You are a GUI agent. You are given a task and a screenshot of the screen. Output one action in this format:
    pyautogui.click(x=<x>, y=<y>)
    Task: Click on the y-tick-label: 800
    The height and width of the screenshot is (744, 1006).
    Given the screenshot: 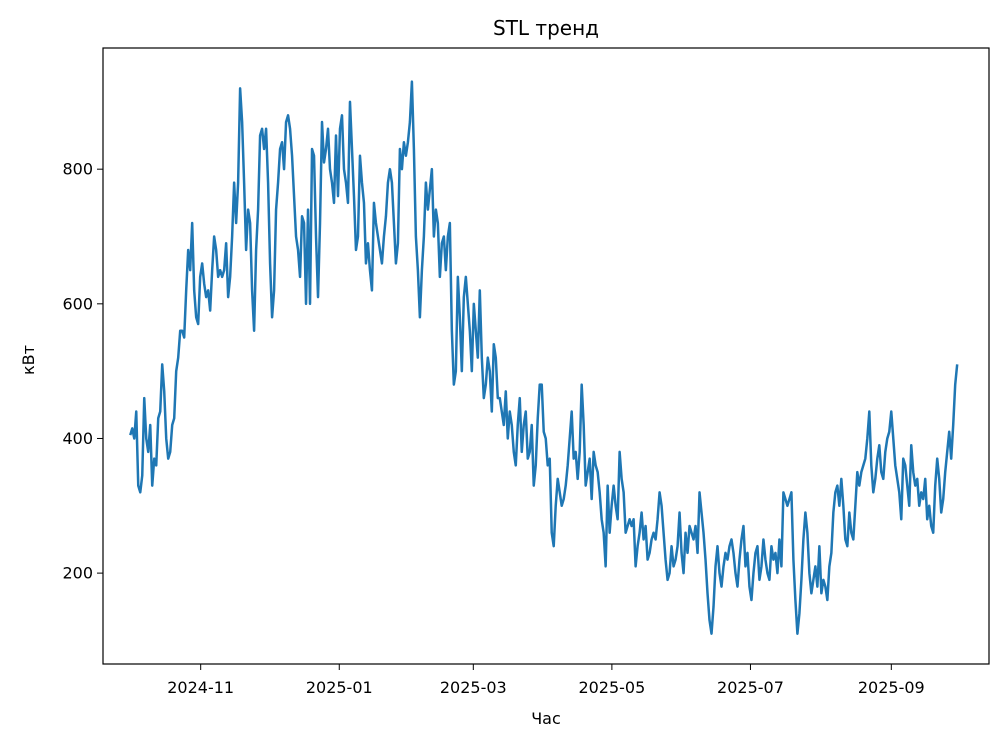 What is the action you would take?
    pyautogui.click(x=77, y=169)
    